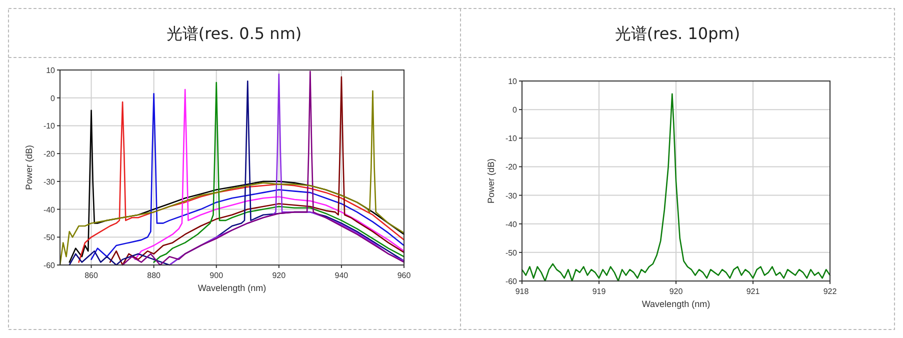 This screenshot has width=903, height=338. I want to click on x-tick-label: 900, so click(217, 275).